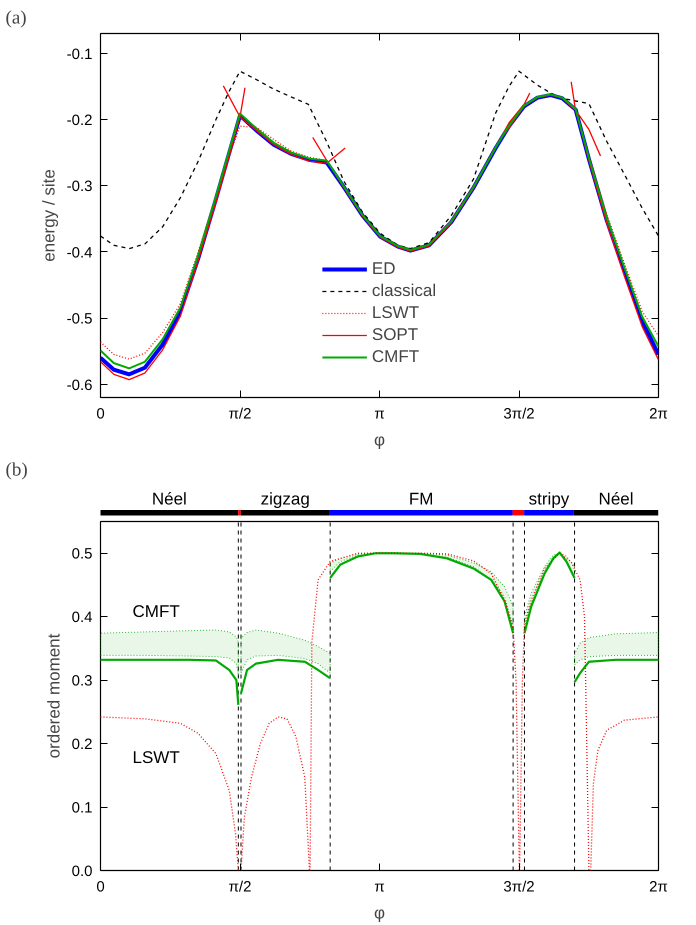 The width and height of the screenshot is (696, 925). I want to click on y-tick-label: 0.4, so click(82, 617).